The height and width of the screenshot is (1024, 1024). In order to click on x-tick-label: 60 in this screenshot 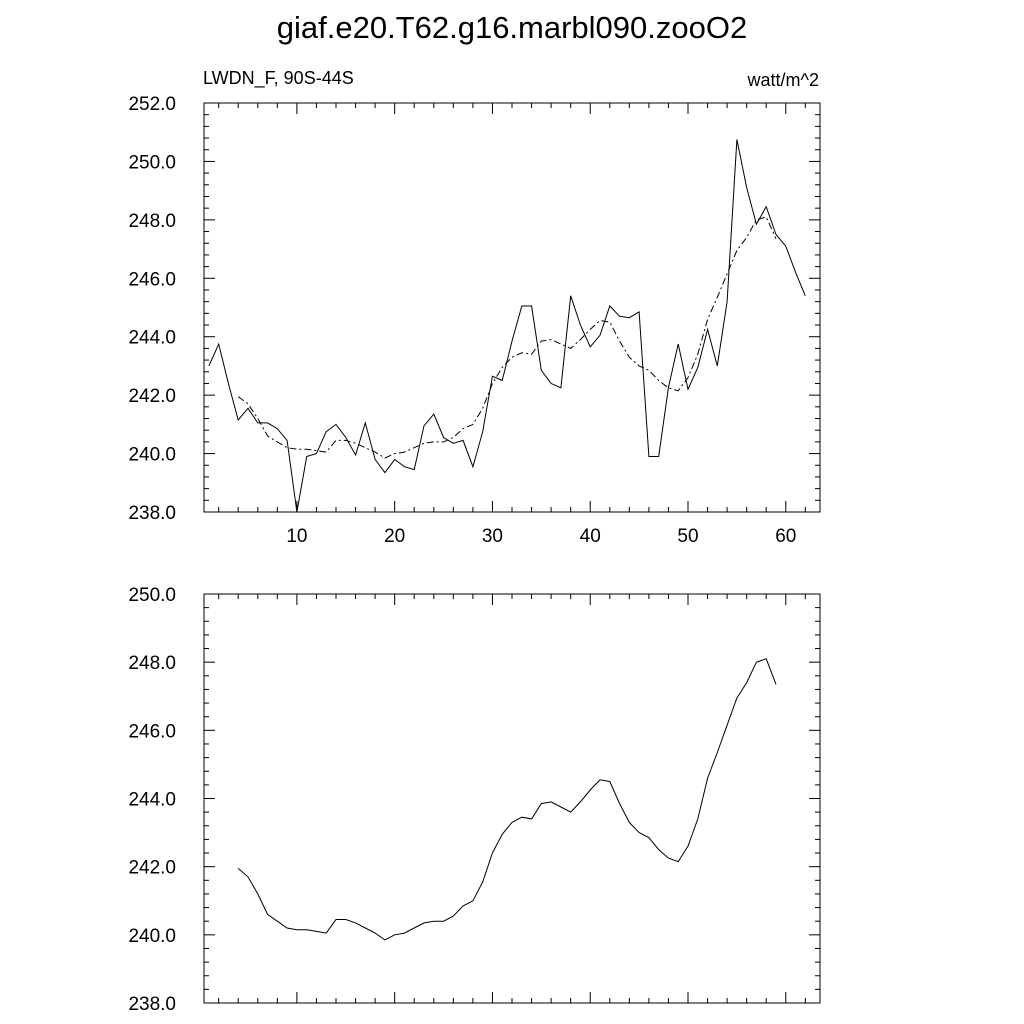, I will do `click(785, 536)`.